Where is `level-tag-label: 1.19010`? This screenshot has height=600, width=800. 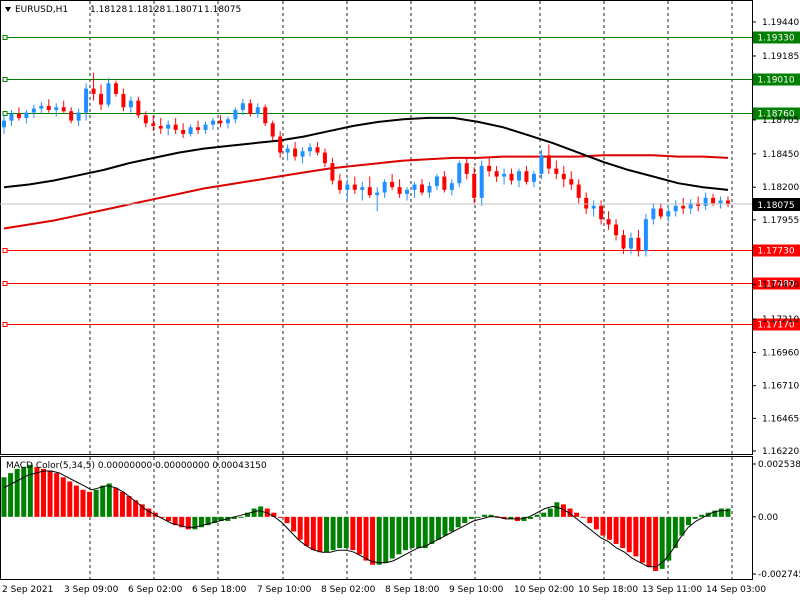 level-tag-label: 1.19010 is located at coordinates (775, 81).